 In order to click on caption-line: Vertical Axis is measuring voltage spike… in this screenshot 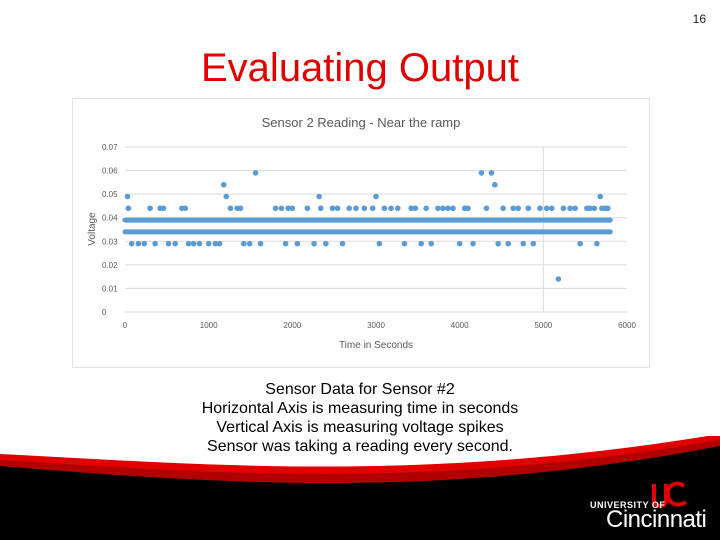, I will do `click(360, 427)`.